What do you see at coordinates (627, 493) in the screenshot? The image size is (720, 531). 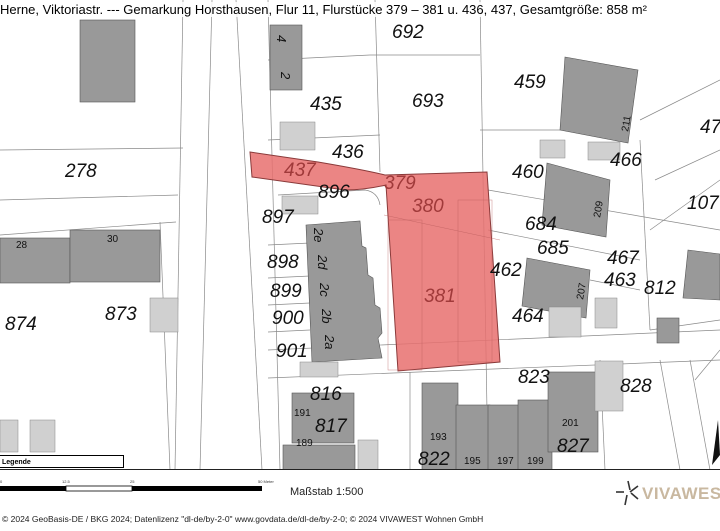 I see `logo-mark-icon` at bounding box center [627, 493].